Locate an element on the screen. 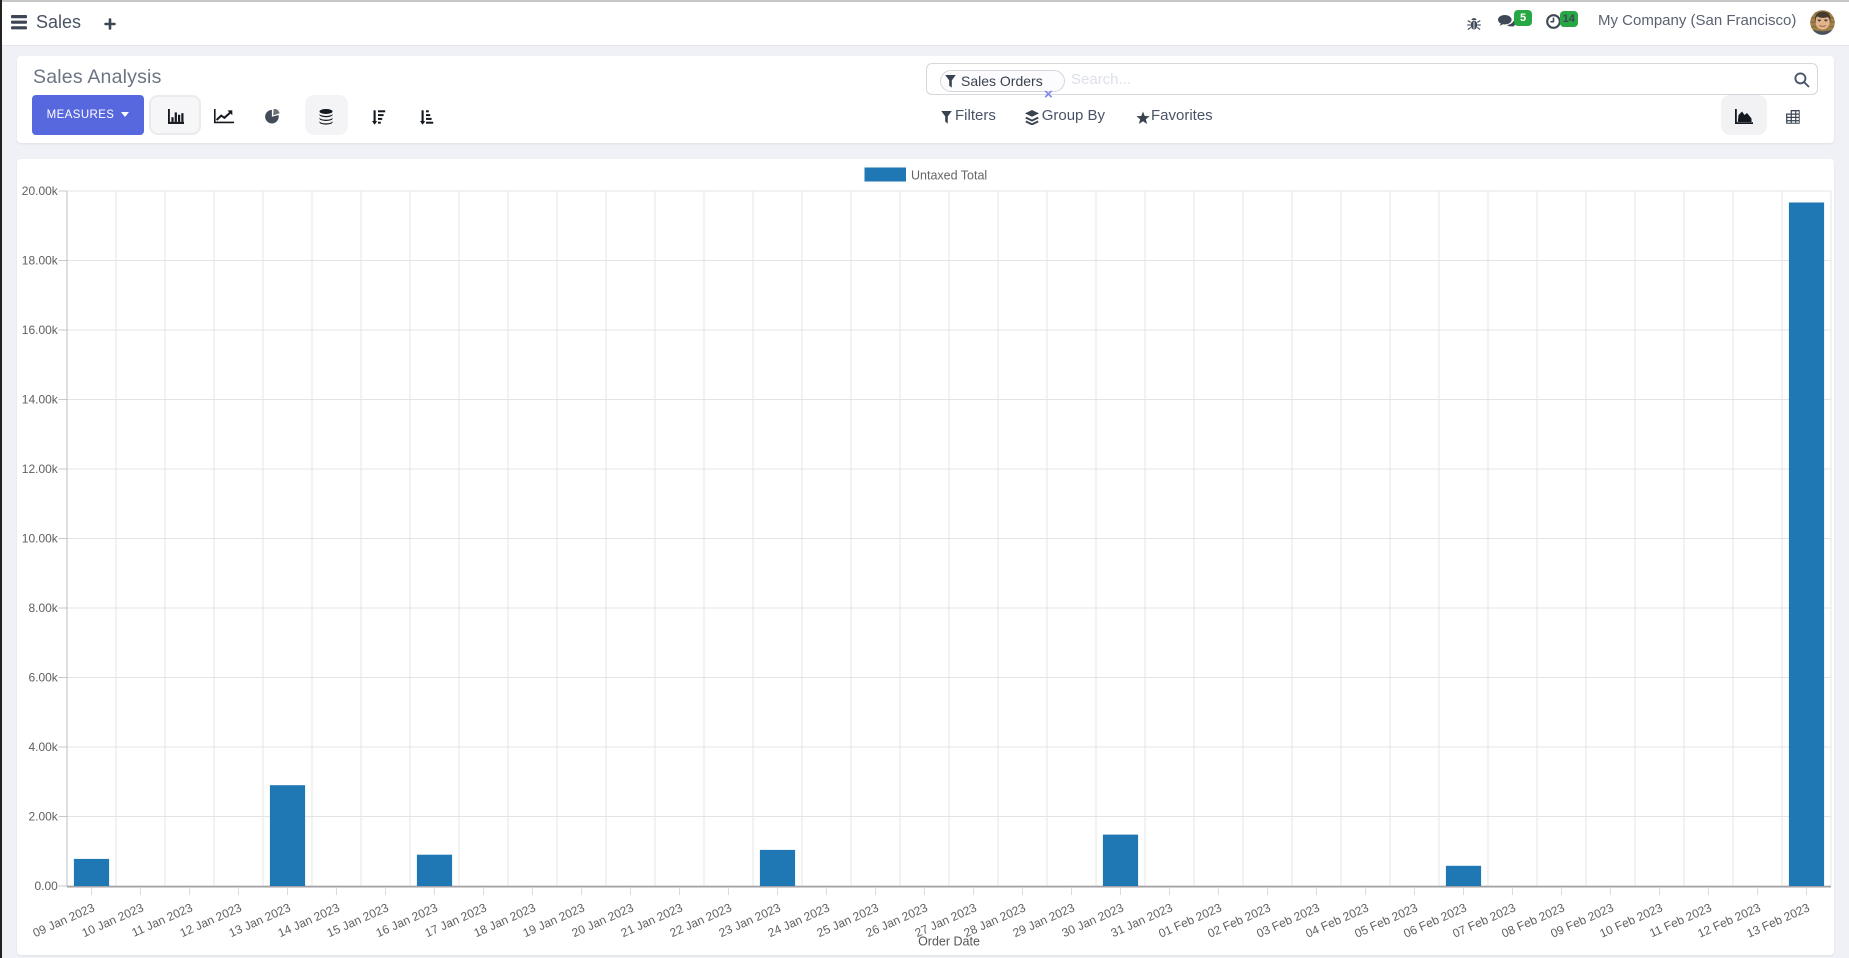 The height and width of the screenshot is (958, 1849). svg-text: 0.00 is located at coordinates (46, 886).